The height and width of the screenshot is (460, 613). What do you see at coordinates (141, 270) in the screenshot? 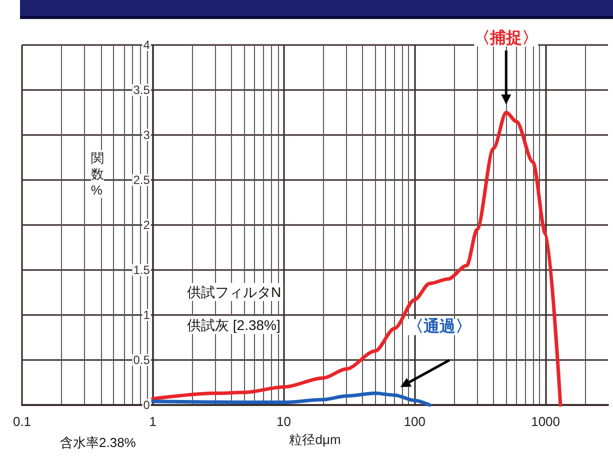
I see `y-tick-label: 1.5` at bounding box center [141, 270].